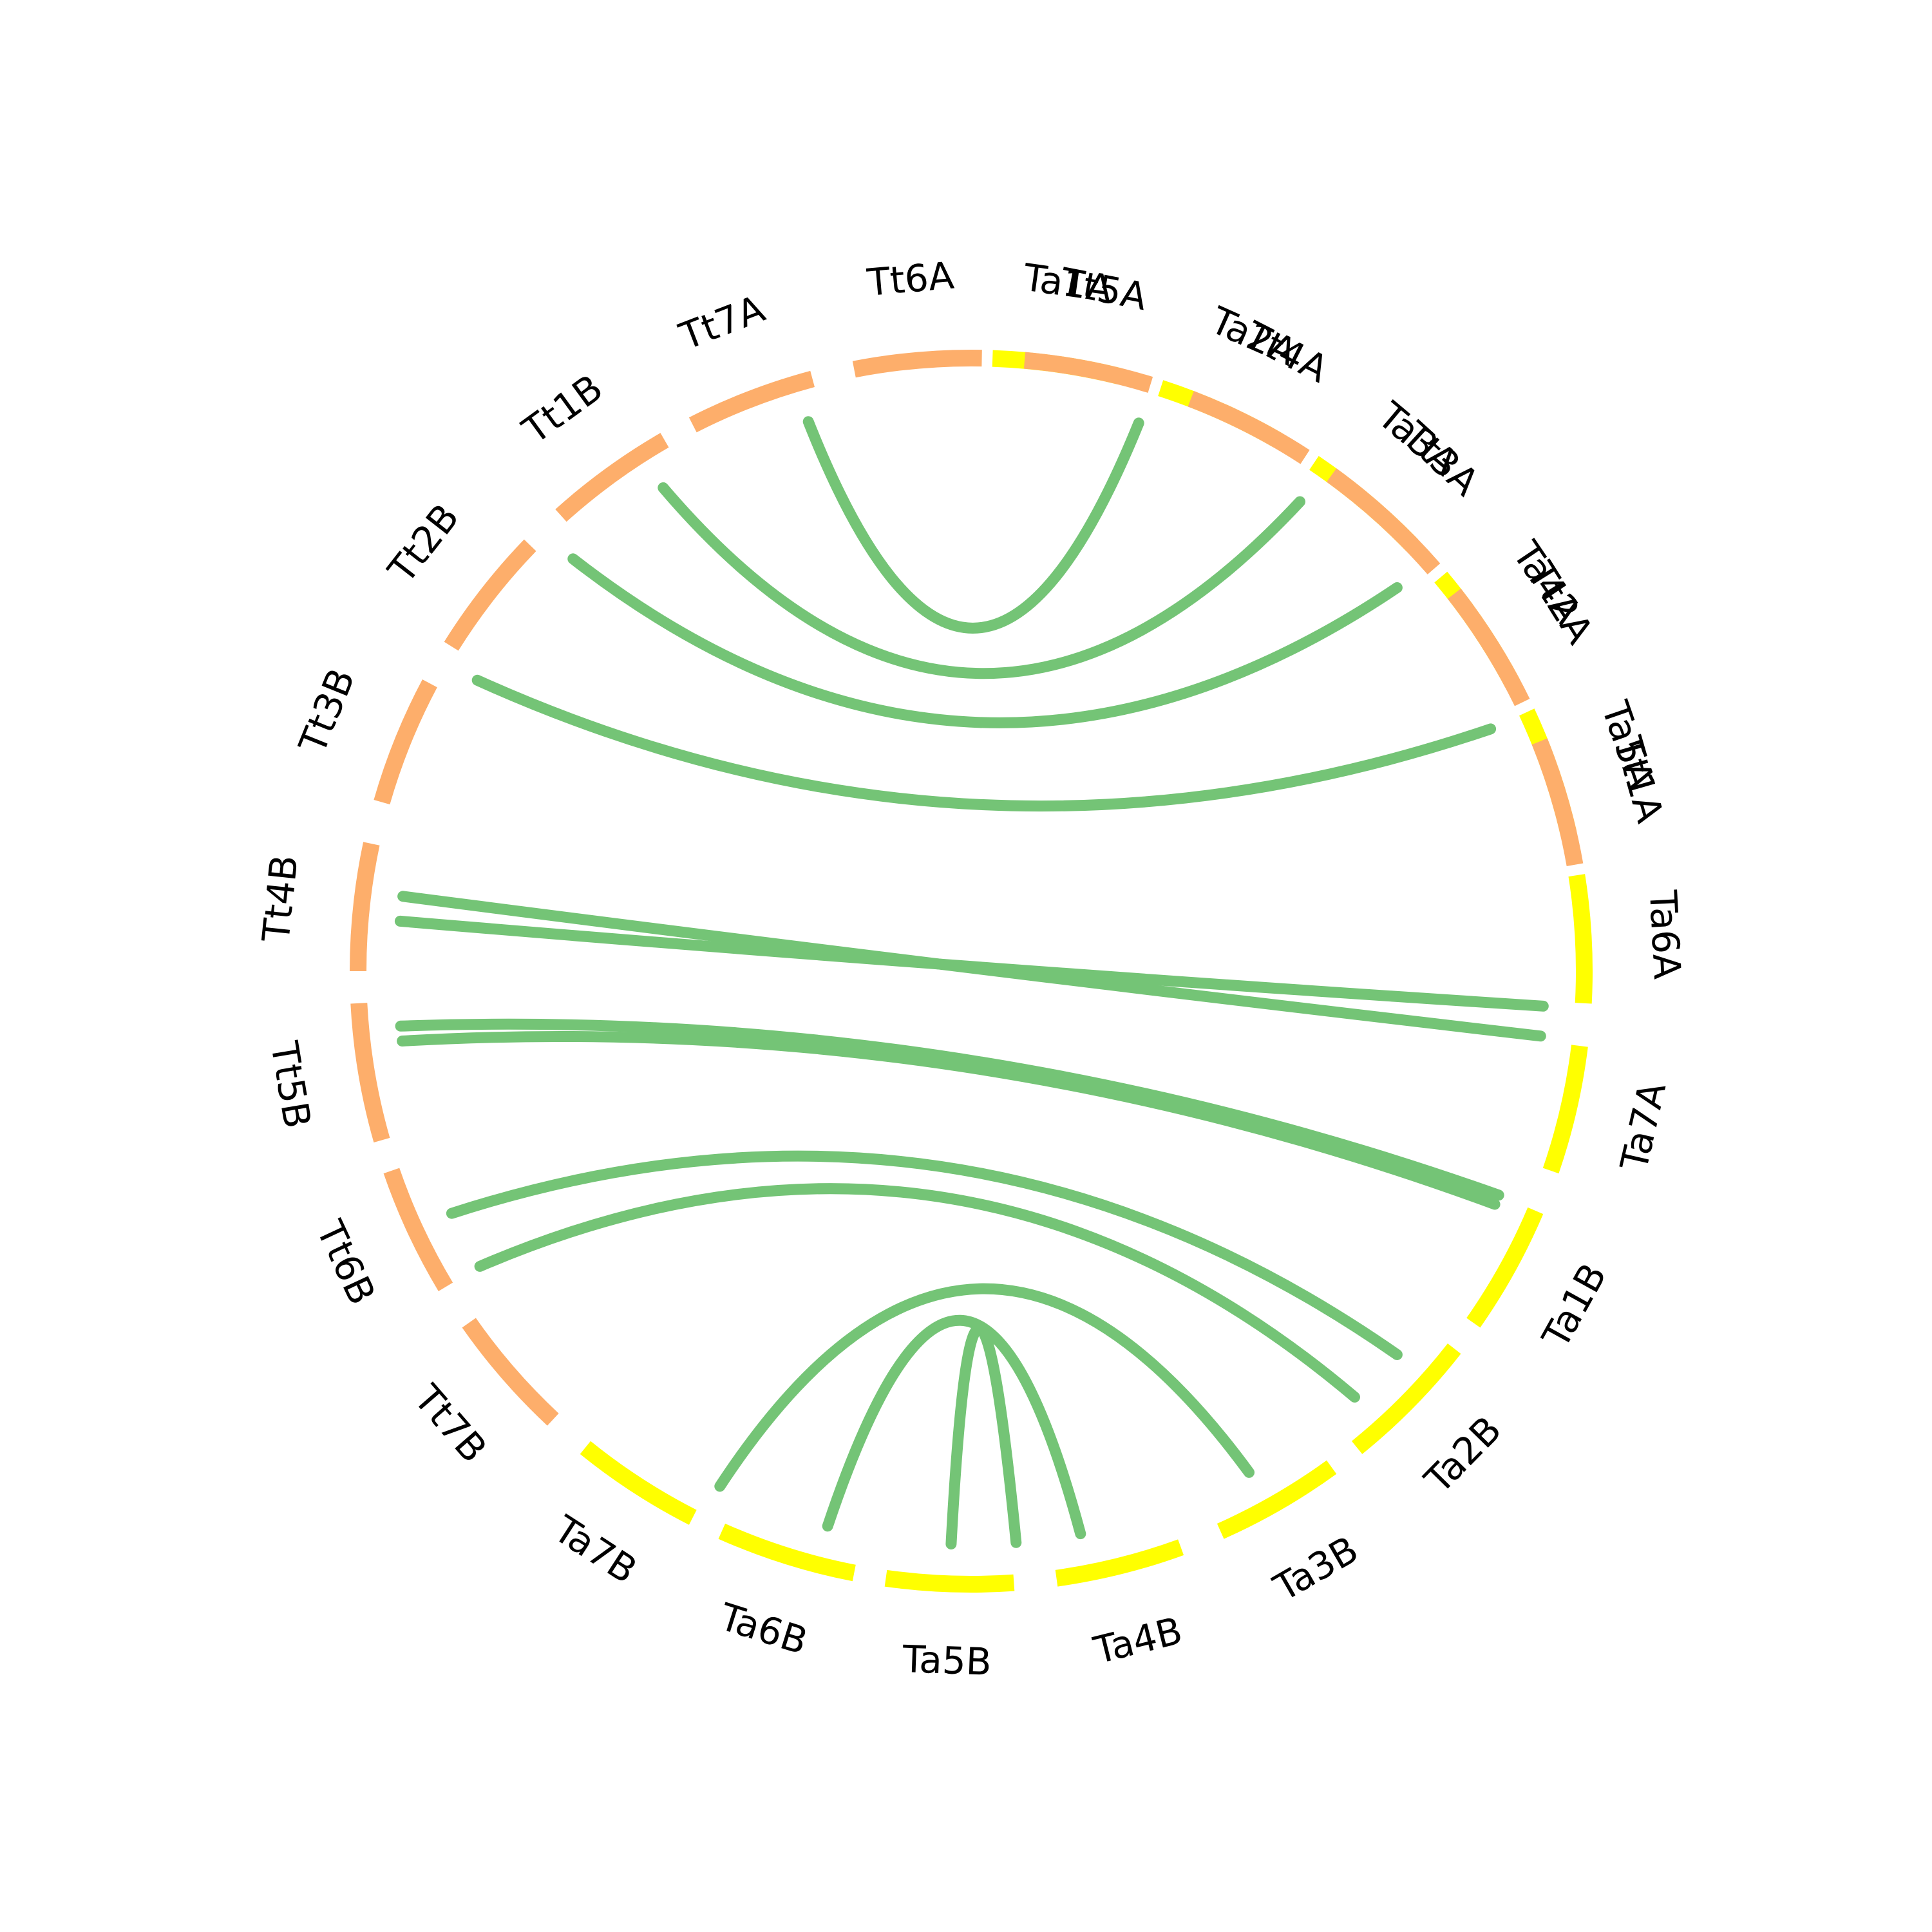  I want to click on label-tt6b: Tt6B, so click(346, 1262).